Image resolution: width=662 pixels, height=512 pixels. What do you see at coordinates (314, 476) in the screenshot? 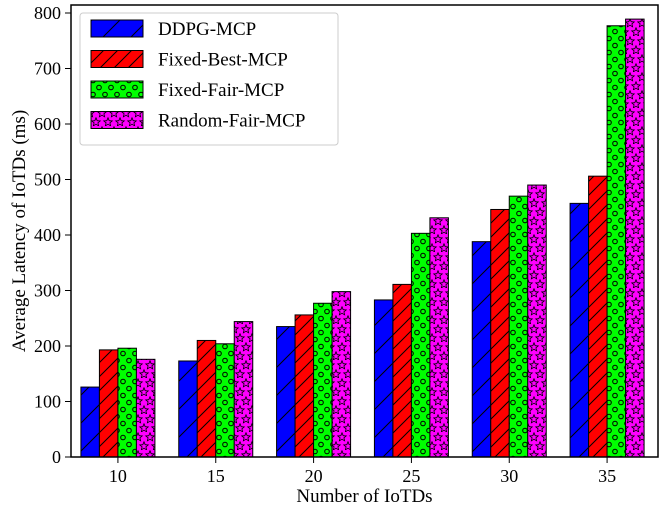
I see `x-tick-label: 20` at bounding box center [314, 476].